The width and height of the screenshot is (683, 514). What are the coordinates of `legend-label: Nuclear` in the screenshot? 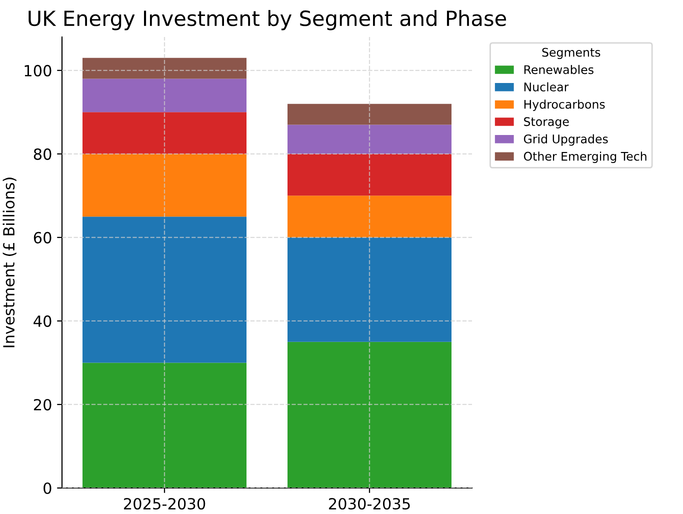 It's located at (546, 87).